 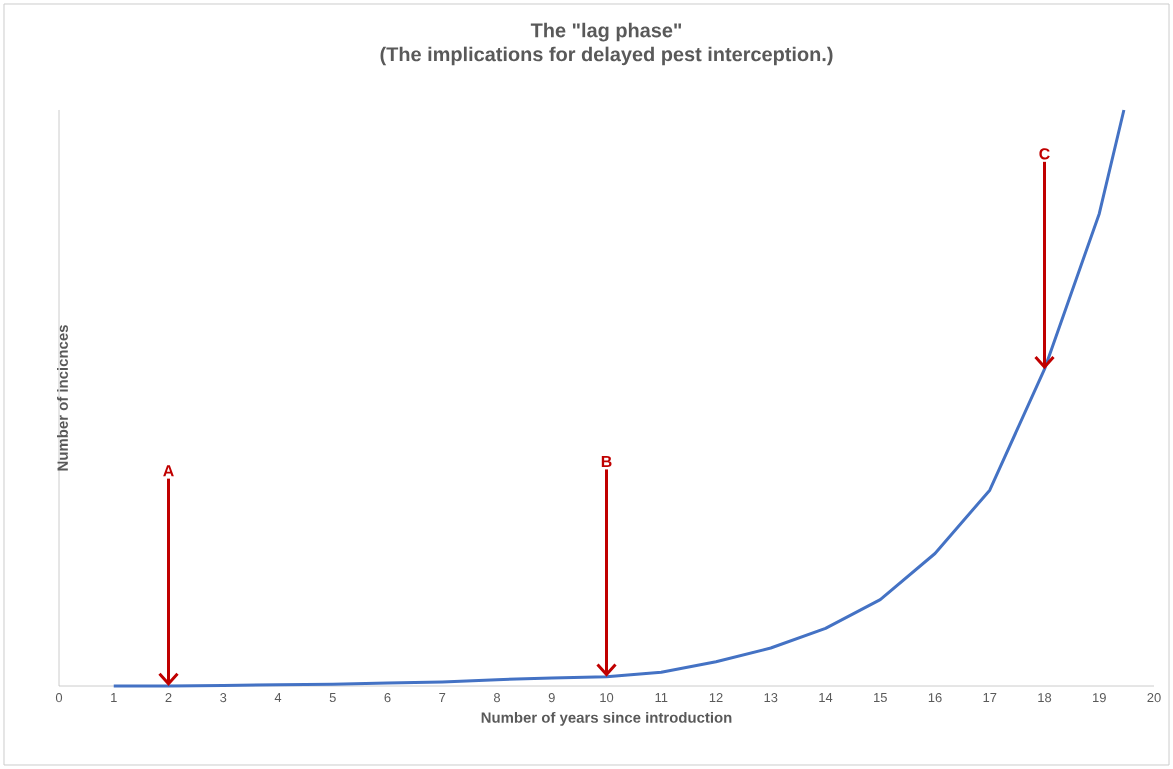 What do you see at coordinates (1154, 698) in the screenshot?
I see `x-tick-label: 20` at bounding box center [1154, 698].